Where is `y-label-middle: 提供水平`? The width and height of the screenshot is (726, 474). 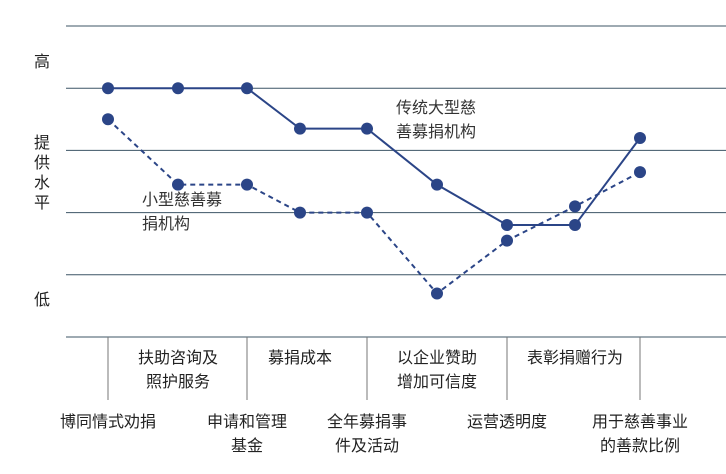 y-label-middle: 提供水平 is located at coordinates (41, 172).